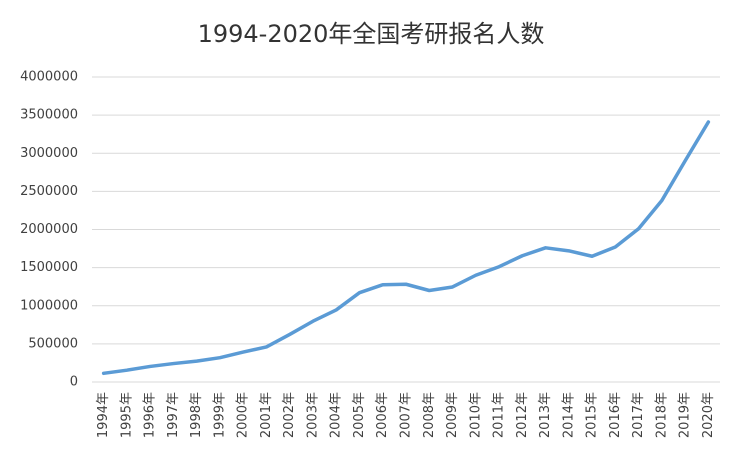 Image resolution: width=742 pixels, height=468 pixels. What do you see at coordinates (406, 415) in the screenshot?
I see `x-tick-label: 2007年` at bounding box center [406, 415].